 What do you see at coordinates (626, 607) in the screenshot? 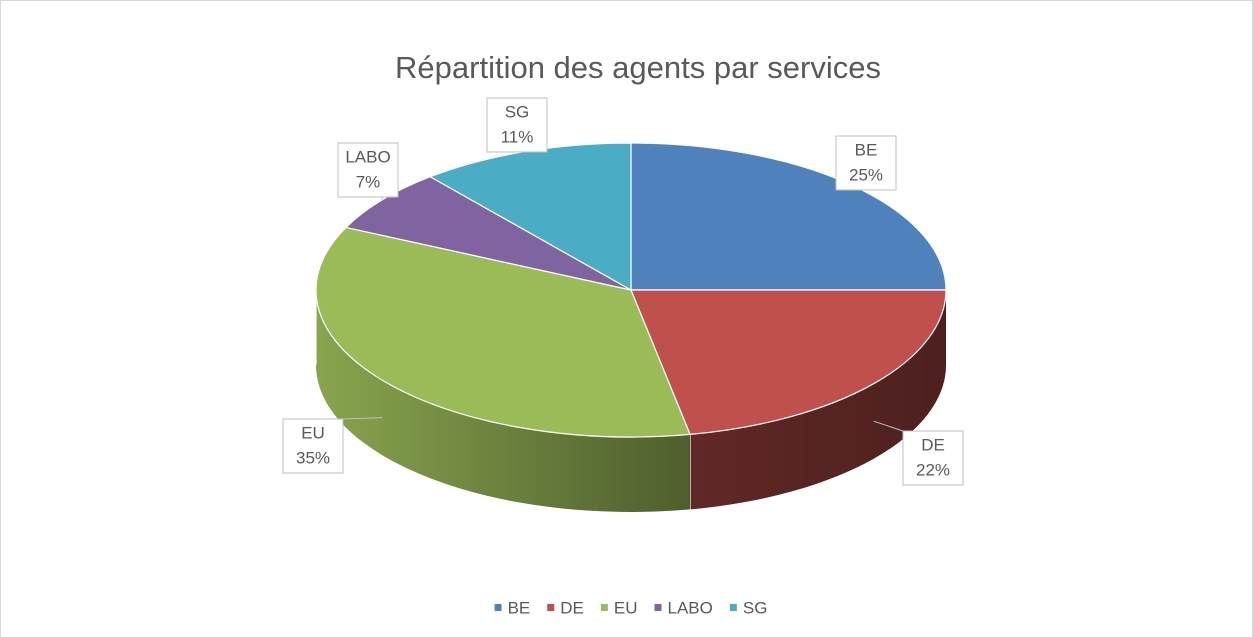
I see `legend-label: EU` at bounding box center [626, 607].